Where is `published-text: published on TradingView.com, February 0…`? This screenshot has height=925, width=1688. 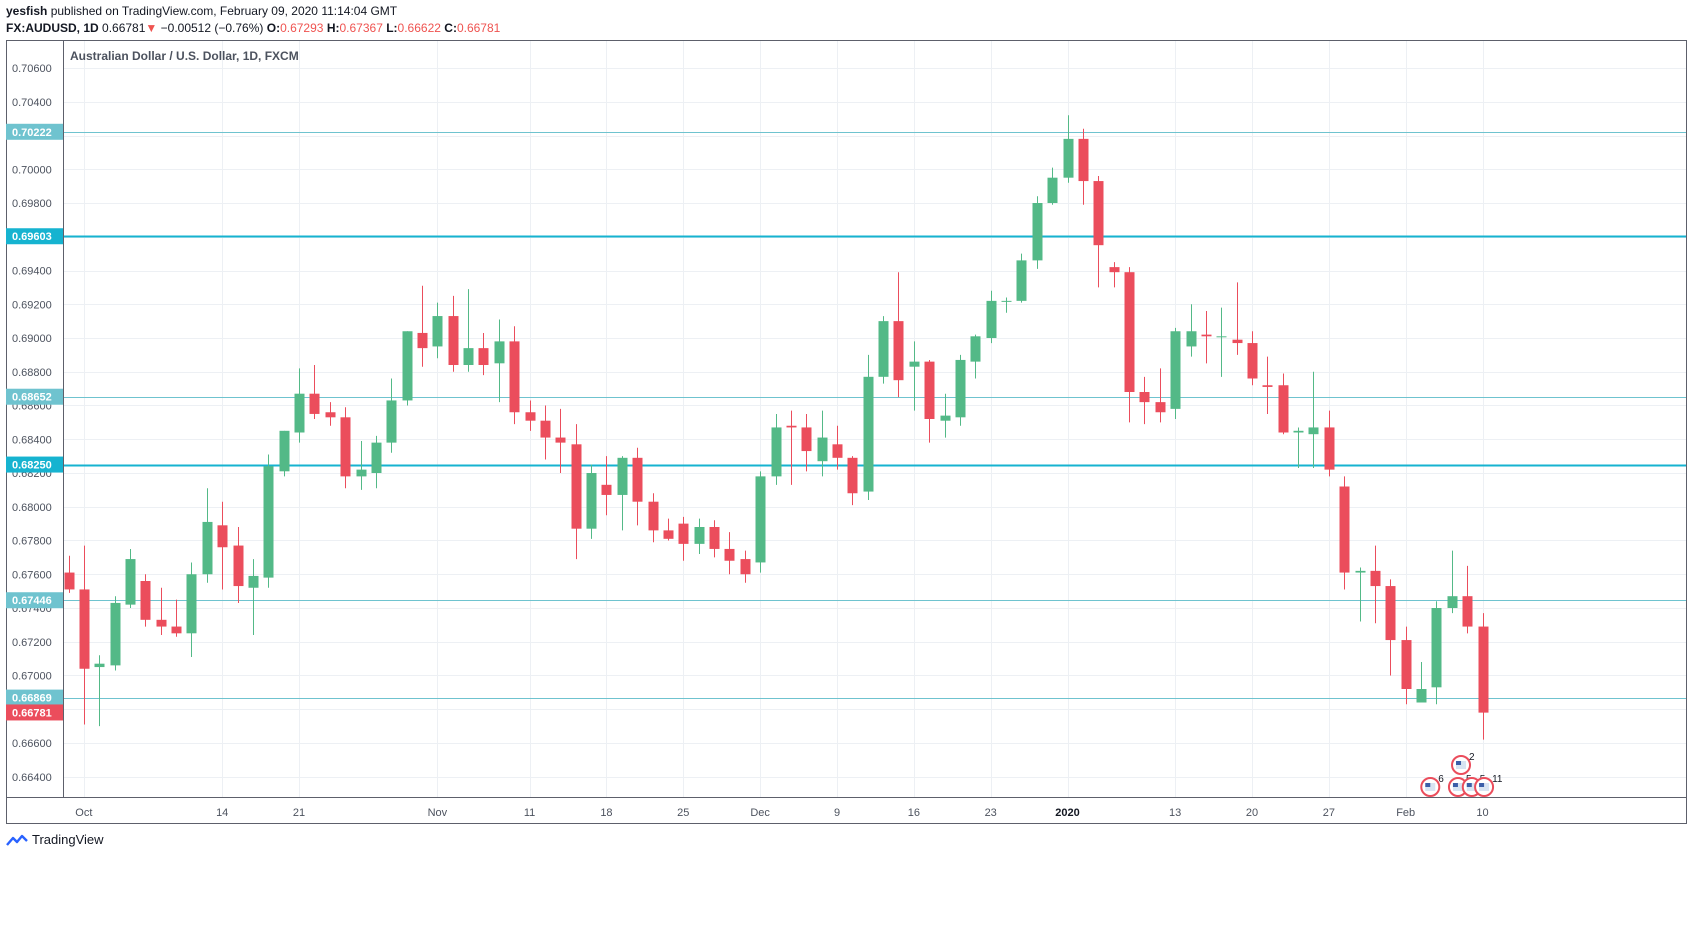 published-text: published on TradingView.com, February 0… is located at coordinates (224, 11).